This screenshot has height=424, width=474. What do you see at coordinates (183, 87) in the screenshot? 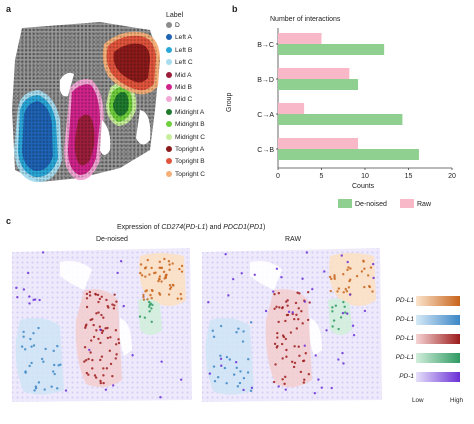
I see `legend-label: Mid B` at bounding box center [183, 87].